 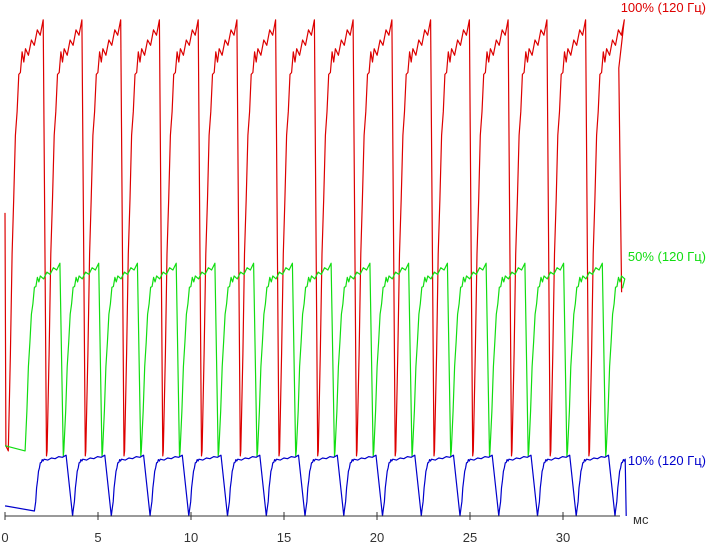 I want to click on series-labels: 100% (120 Гц) 50% (120 Гц) 10% (120 Гц), so click(x=663, y=234).